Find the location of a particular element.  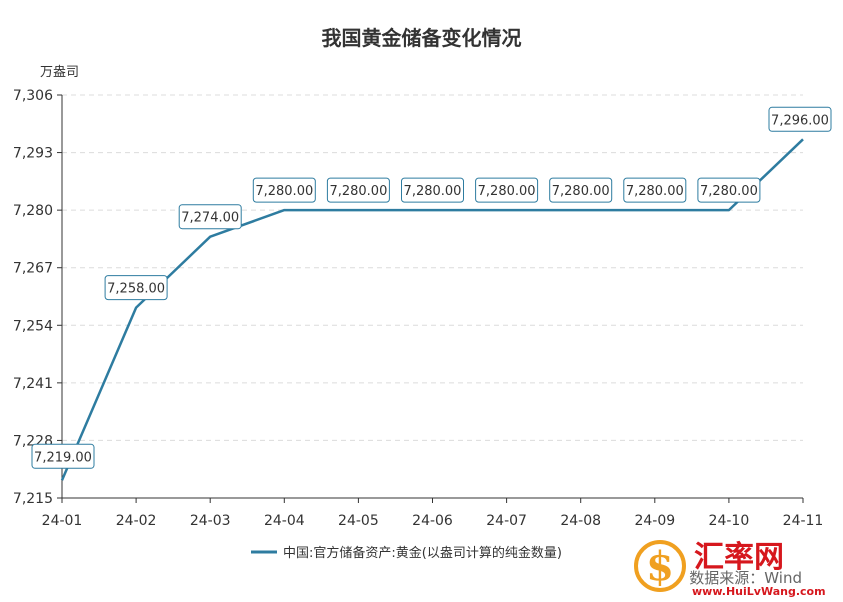

watermark-logo-ring is located at coordinates (660, 566).